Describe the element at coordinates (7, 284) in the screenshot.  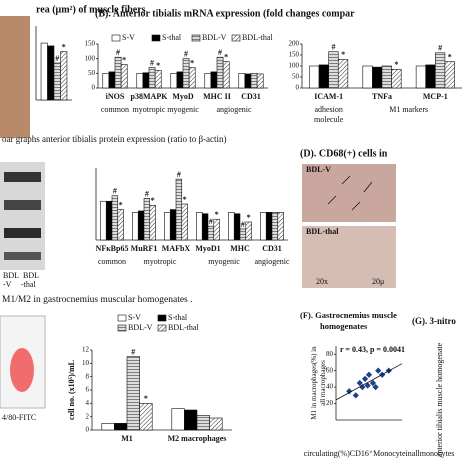
I see `blot-label: -V` at that location.